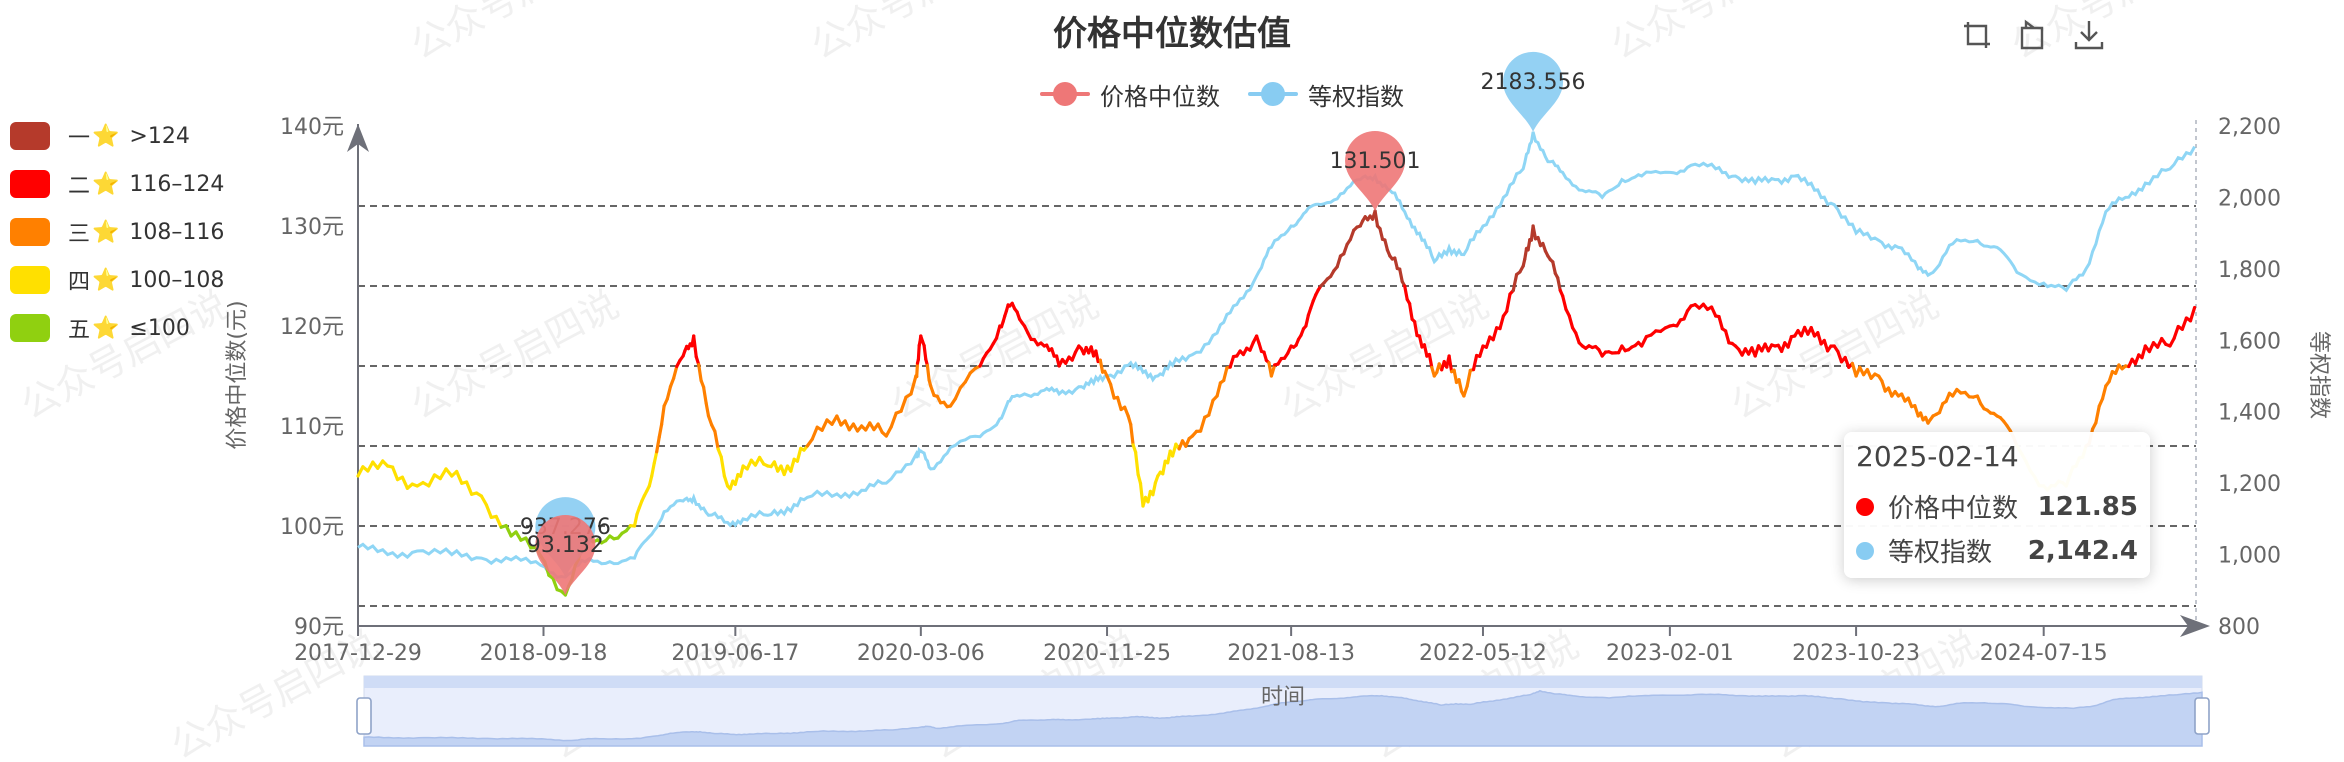  Describe the element at coordinates (1107, 653) in the screenshot. I see `x-tick-label: 2020-11-25` at that location.